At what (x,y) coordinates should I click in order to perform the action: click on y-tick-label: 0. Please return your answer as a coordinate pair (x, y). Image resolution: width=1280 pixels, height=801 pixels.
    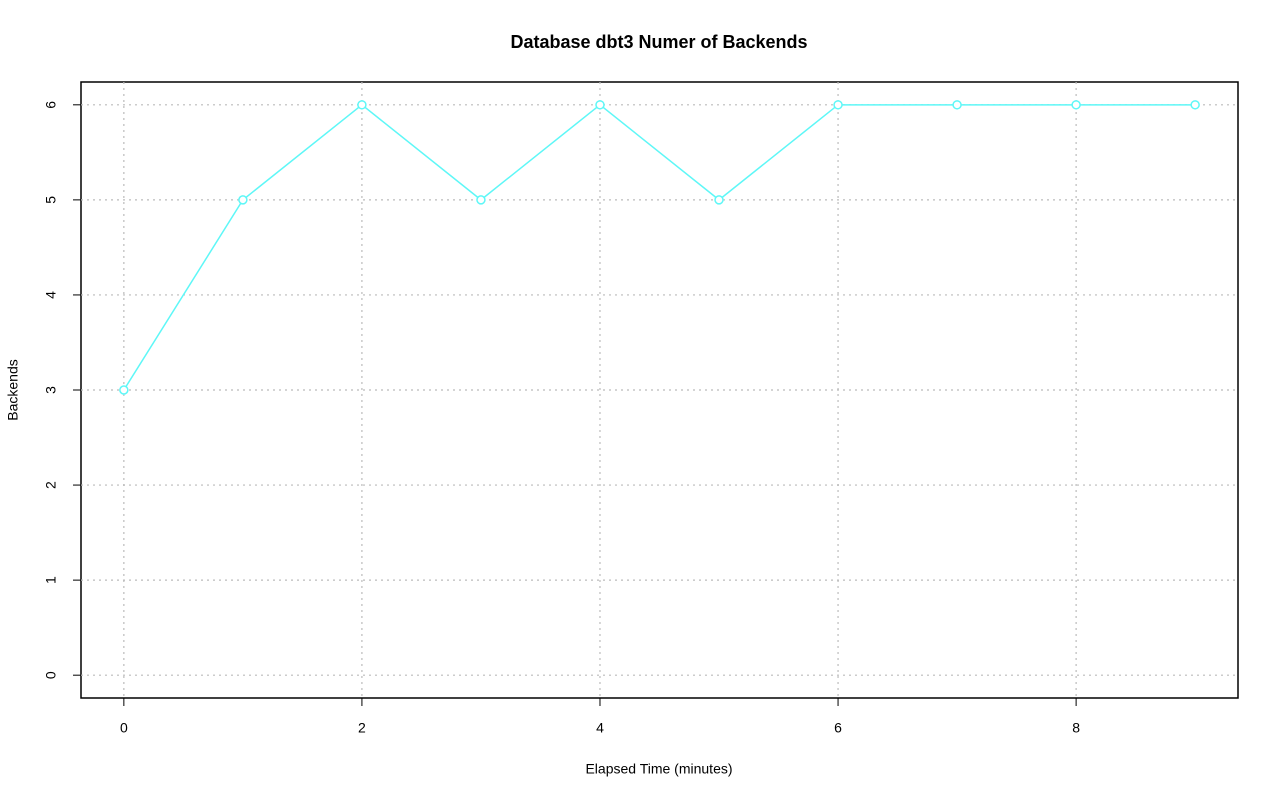
    Looking at the image, I should click on (51, 675).